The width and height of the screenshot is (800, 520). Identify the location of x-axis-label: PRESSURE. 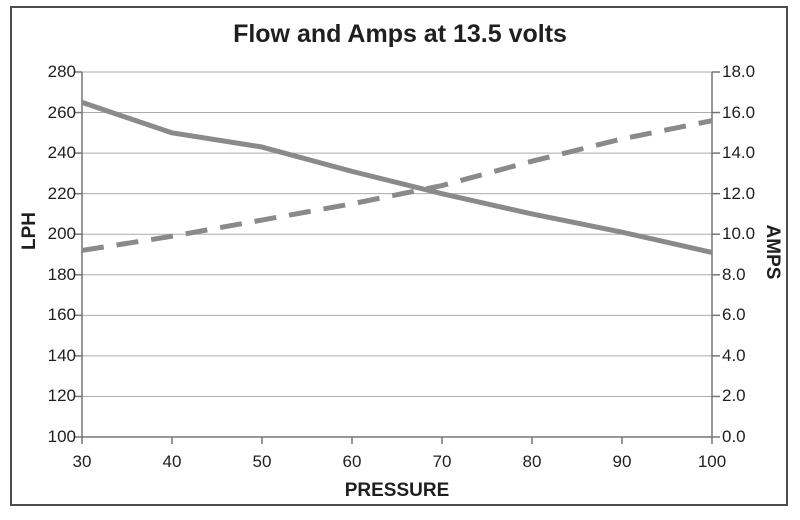
(397, 490).